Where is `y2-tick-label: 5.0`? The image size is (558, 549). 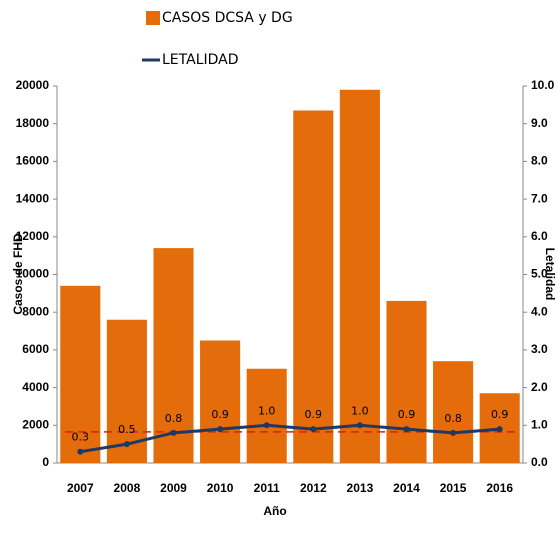 y2-tick-label: 5.0 is located at coordinates (539, 274).